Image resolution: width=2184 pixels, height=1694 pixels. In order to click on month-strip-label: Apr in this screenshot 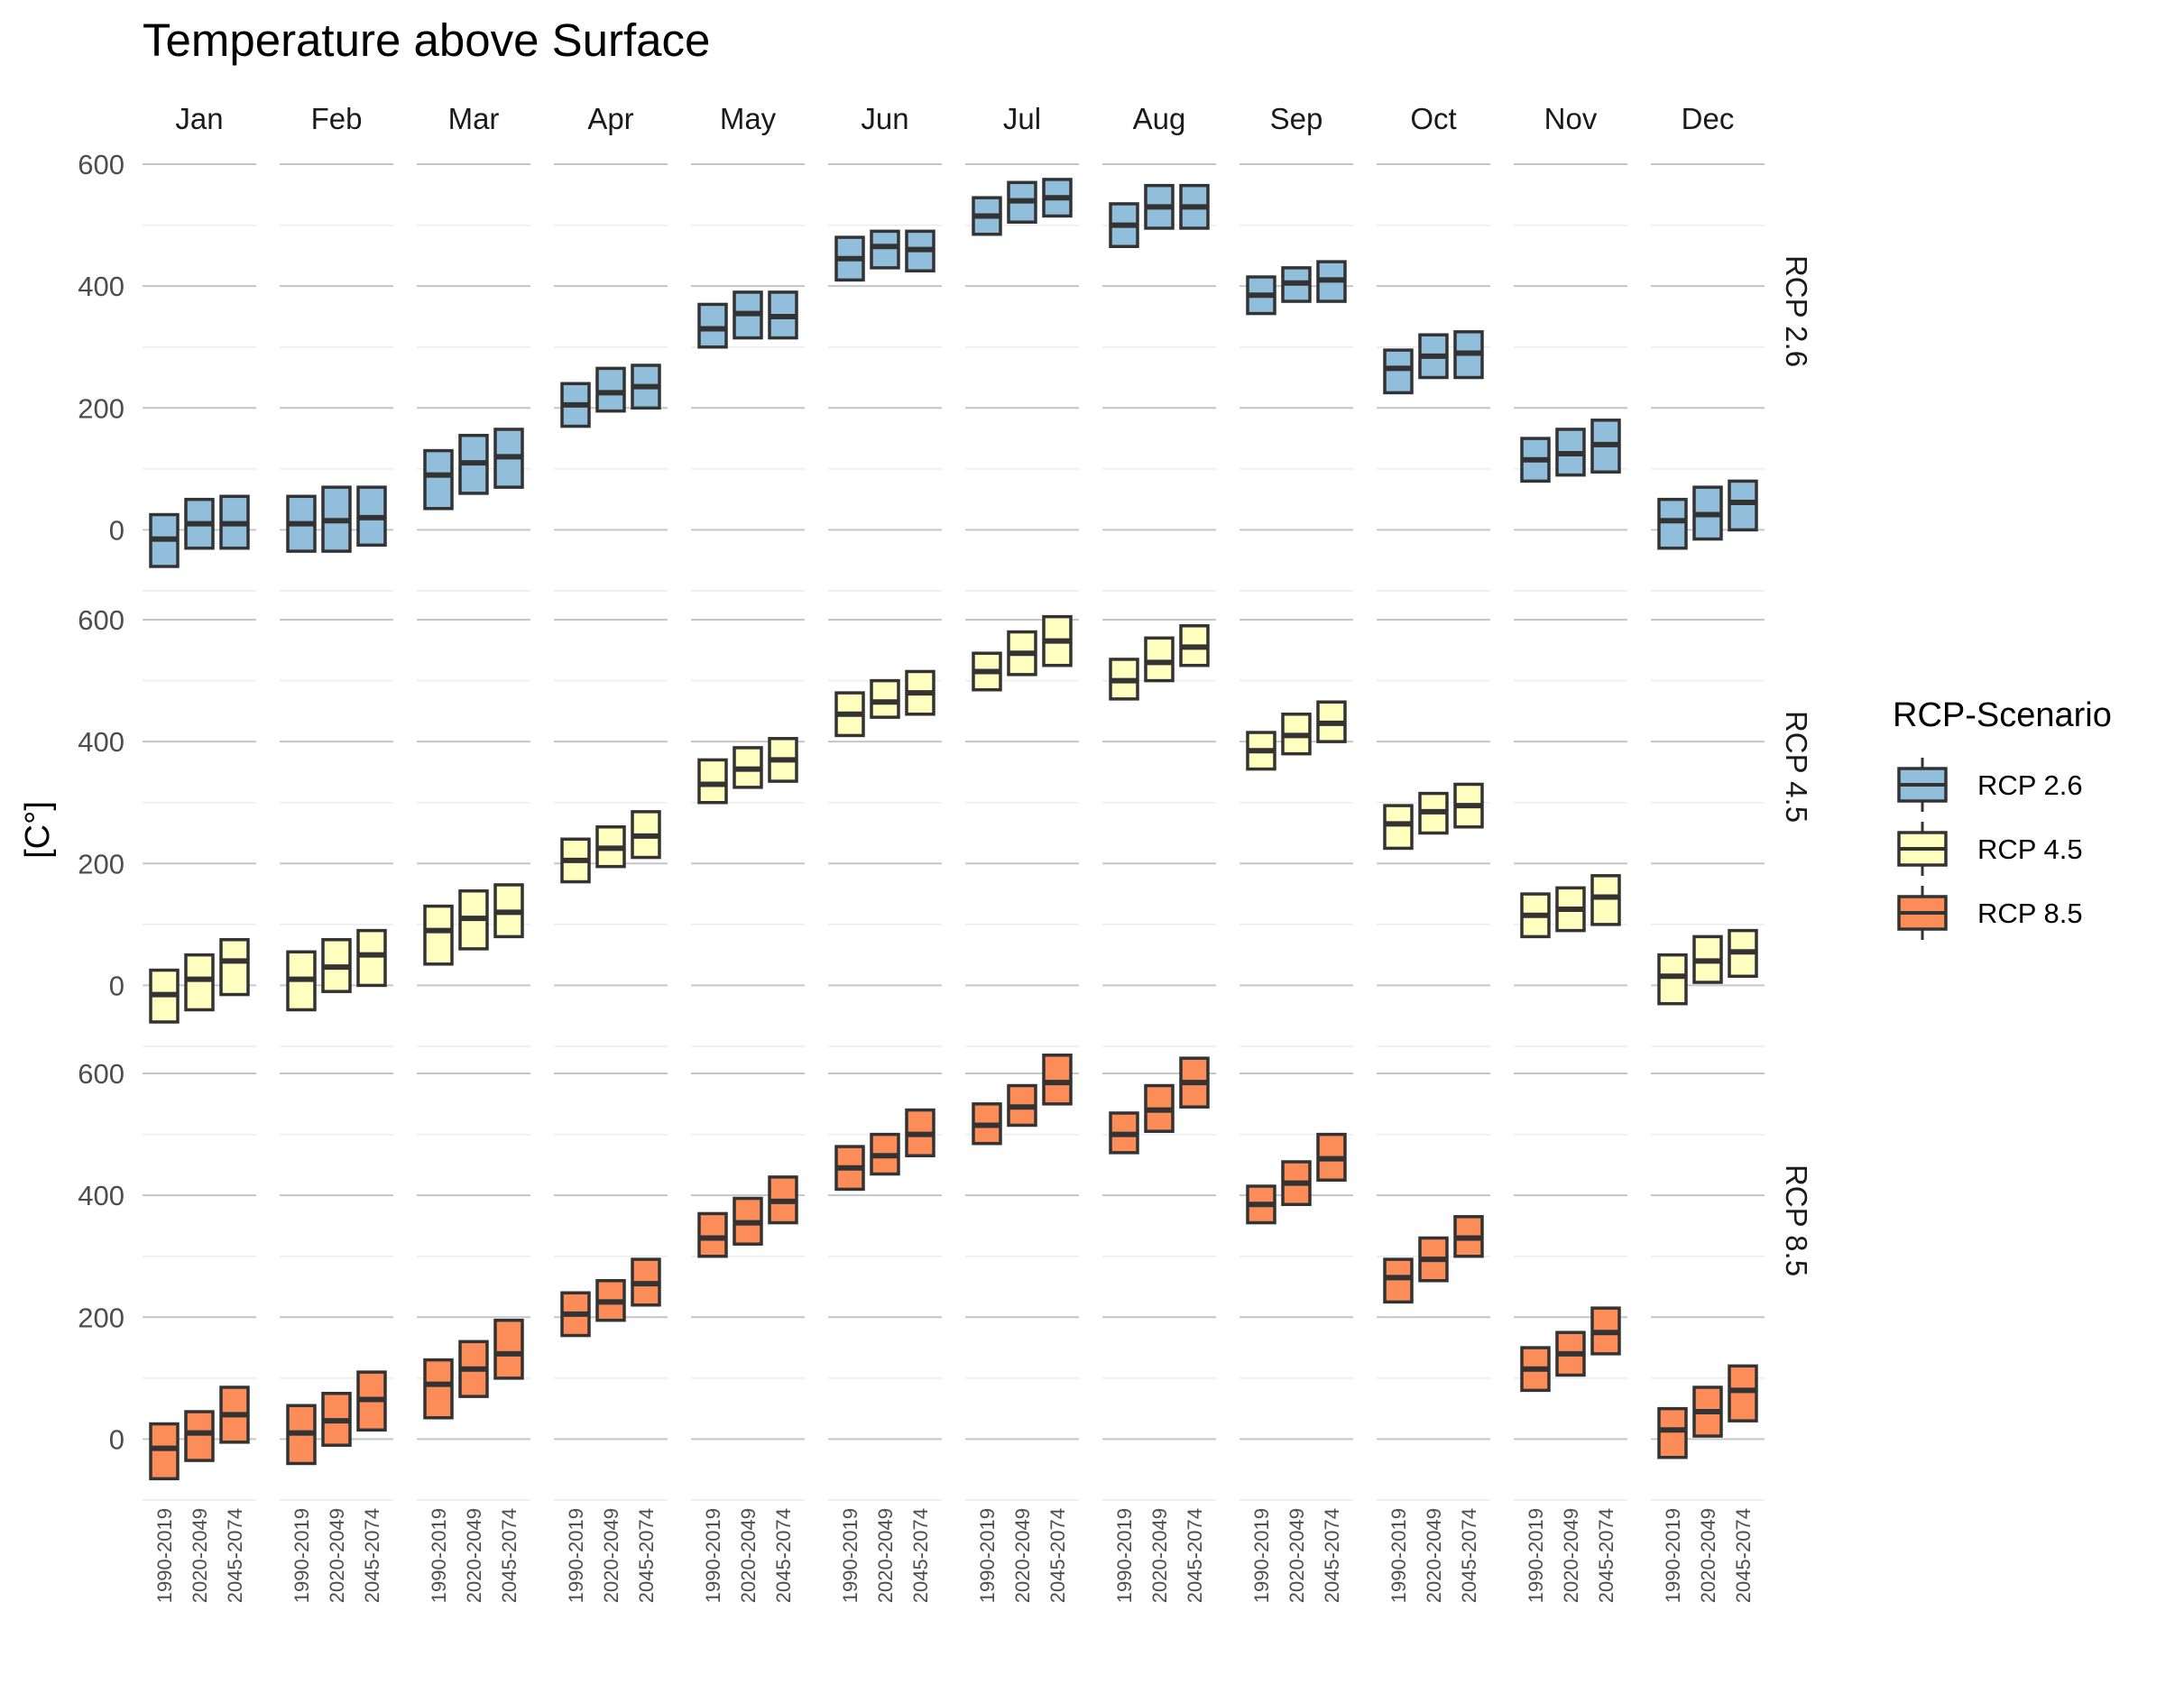, I will do `click(610, 118)`.